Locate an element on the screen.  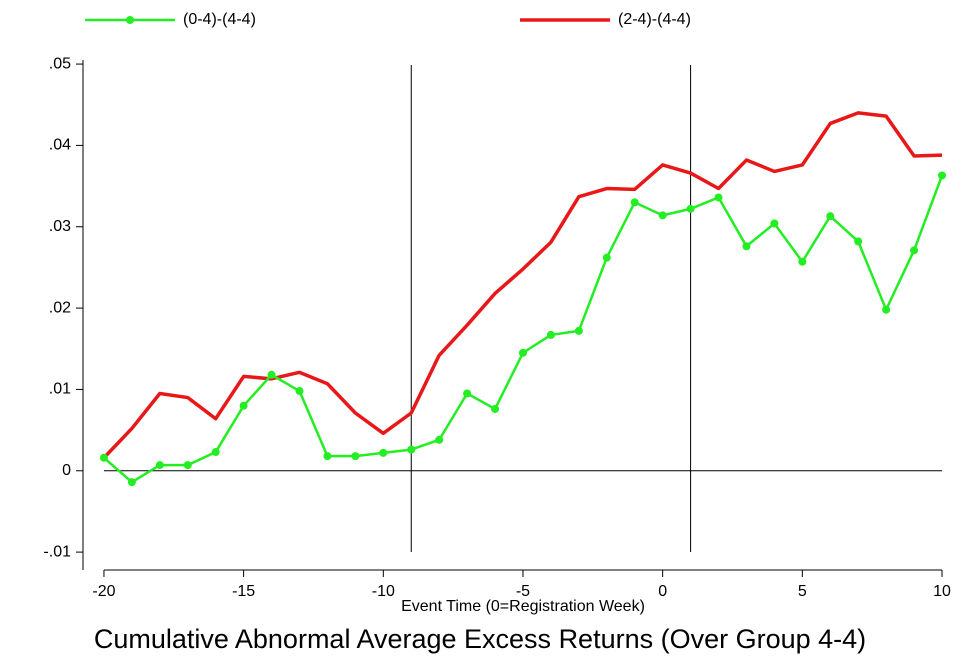
legend-label: (0-4)-(4-4) is located at coordinates (219, 19).